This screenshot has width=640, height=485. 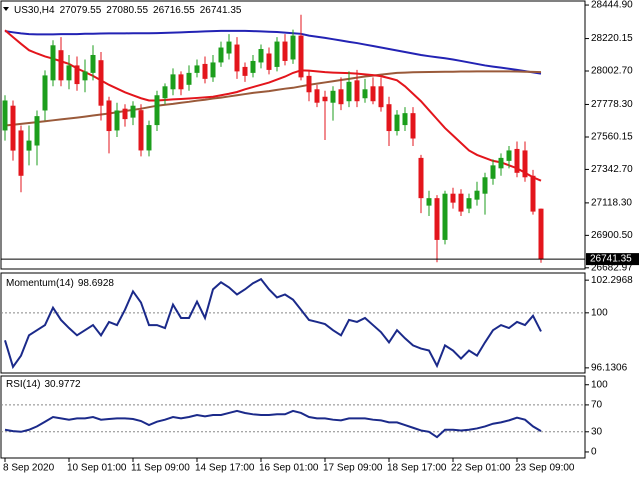 I want to click on ohlc-close-label: 26741.35, so click(x=221, y=10).